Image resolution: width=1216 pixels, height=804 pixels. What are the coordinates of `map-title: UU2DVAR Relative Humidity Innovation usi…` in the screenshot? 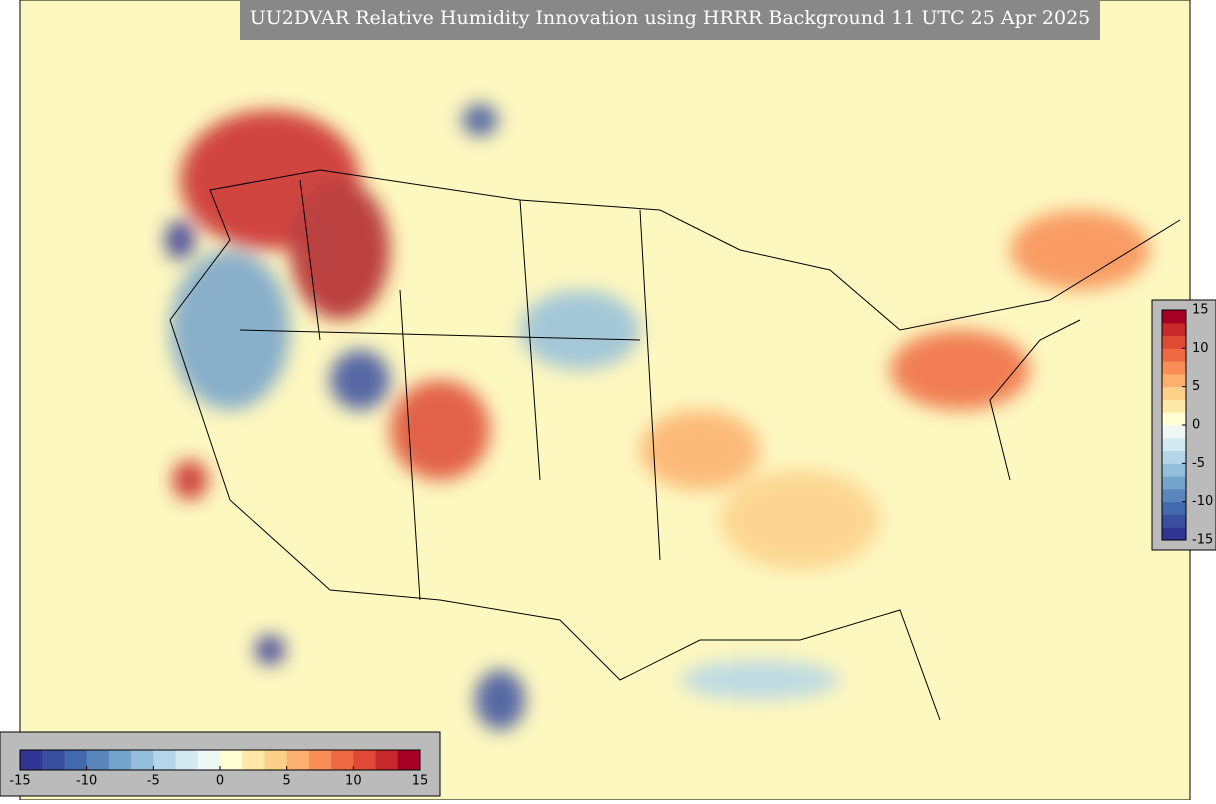 It's located at (670, 18).